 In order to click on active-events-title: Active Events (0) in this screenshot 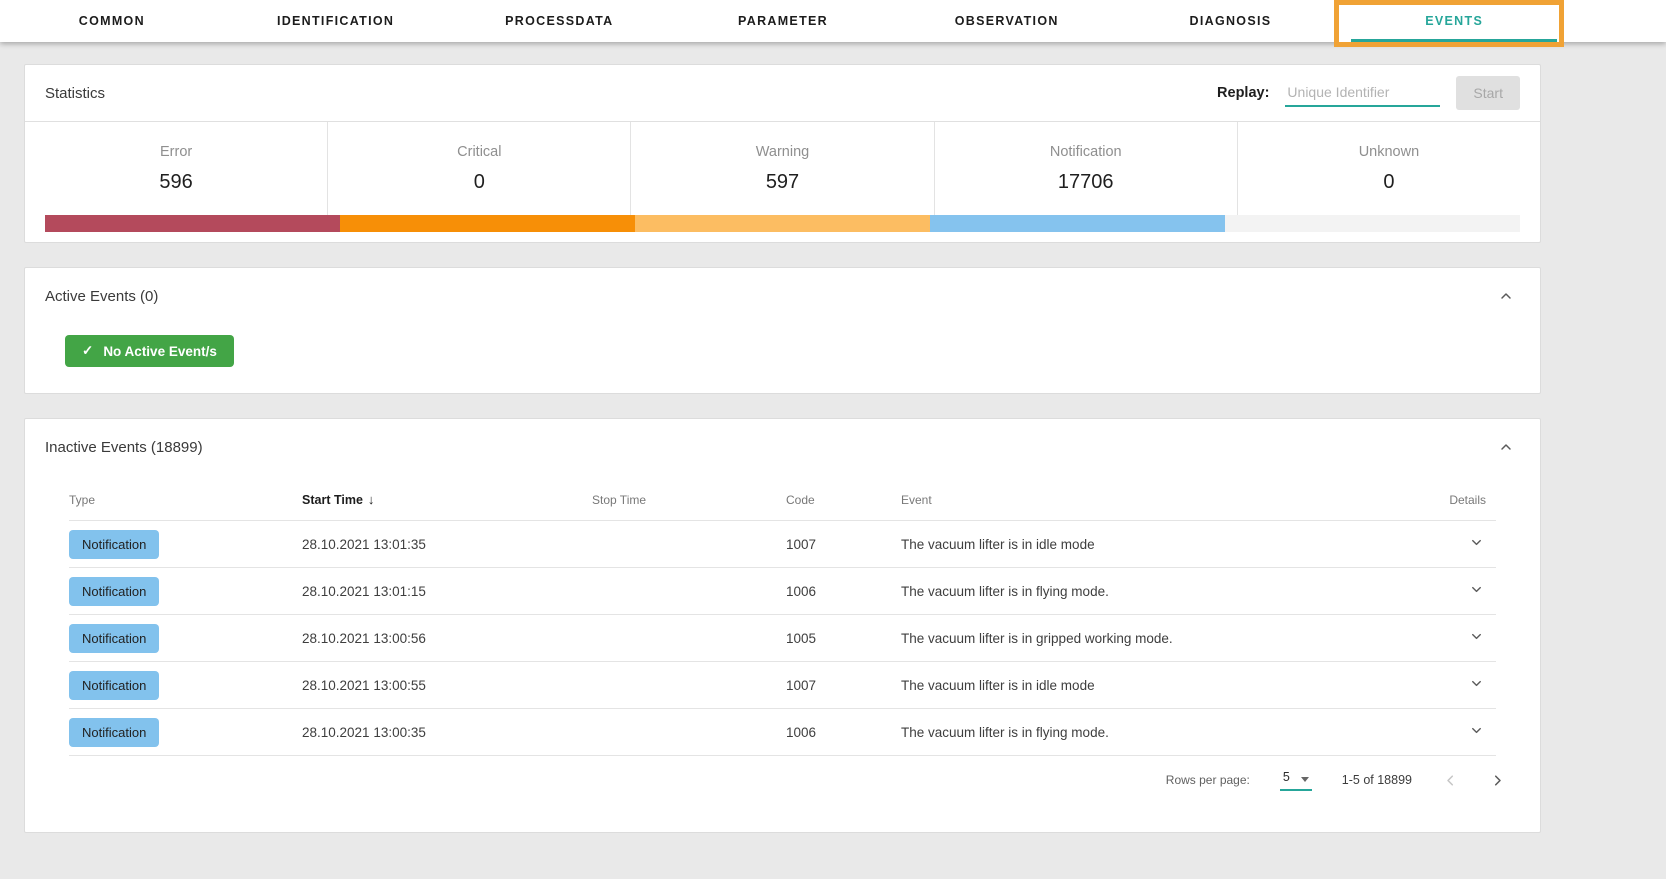, I will do `click(102, 296)`.